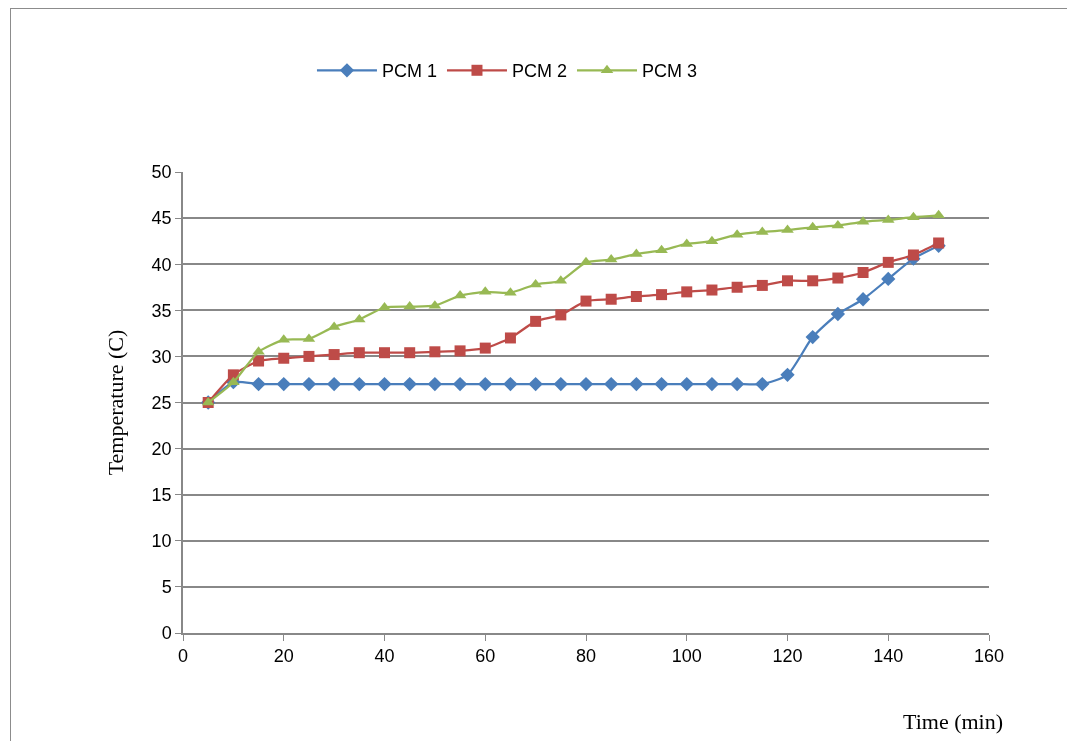 The height and width of the screenshot is (741, 1067). Describe the element at coordinates (115, 402) in the screenshot. I see `y-axis-title: Temperature (C)` at that location.